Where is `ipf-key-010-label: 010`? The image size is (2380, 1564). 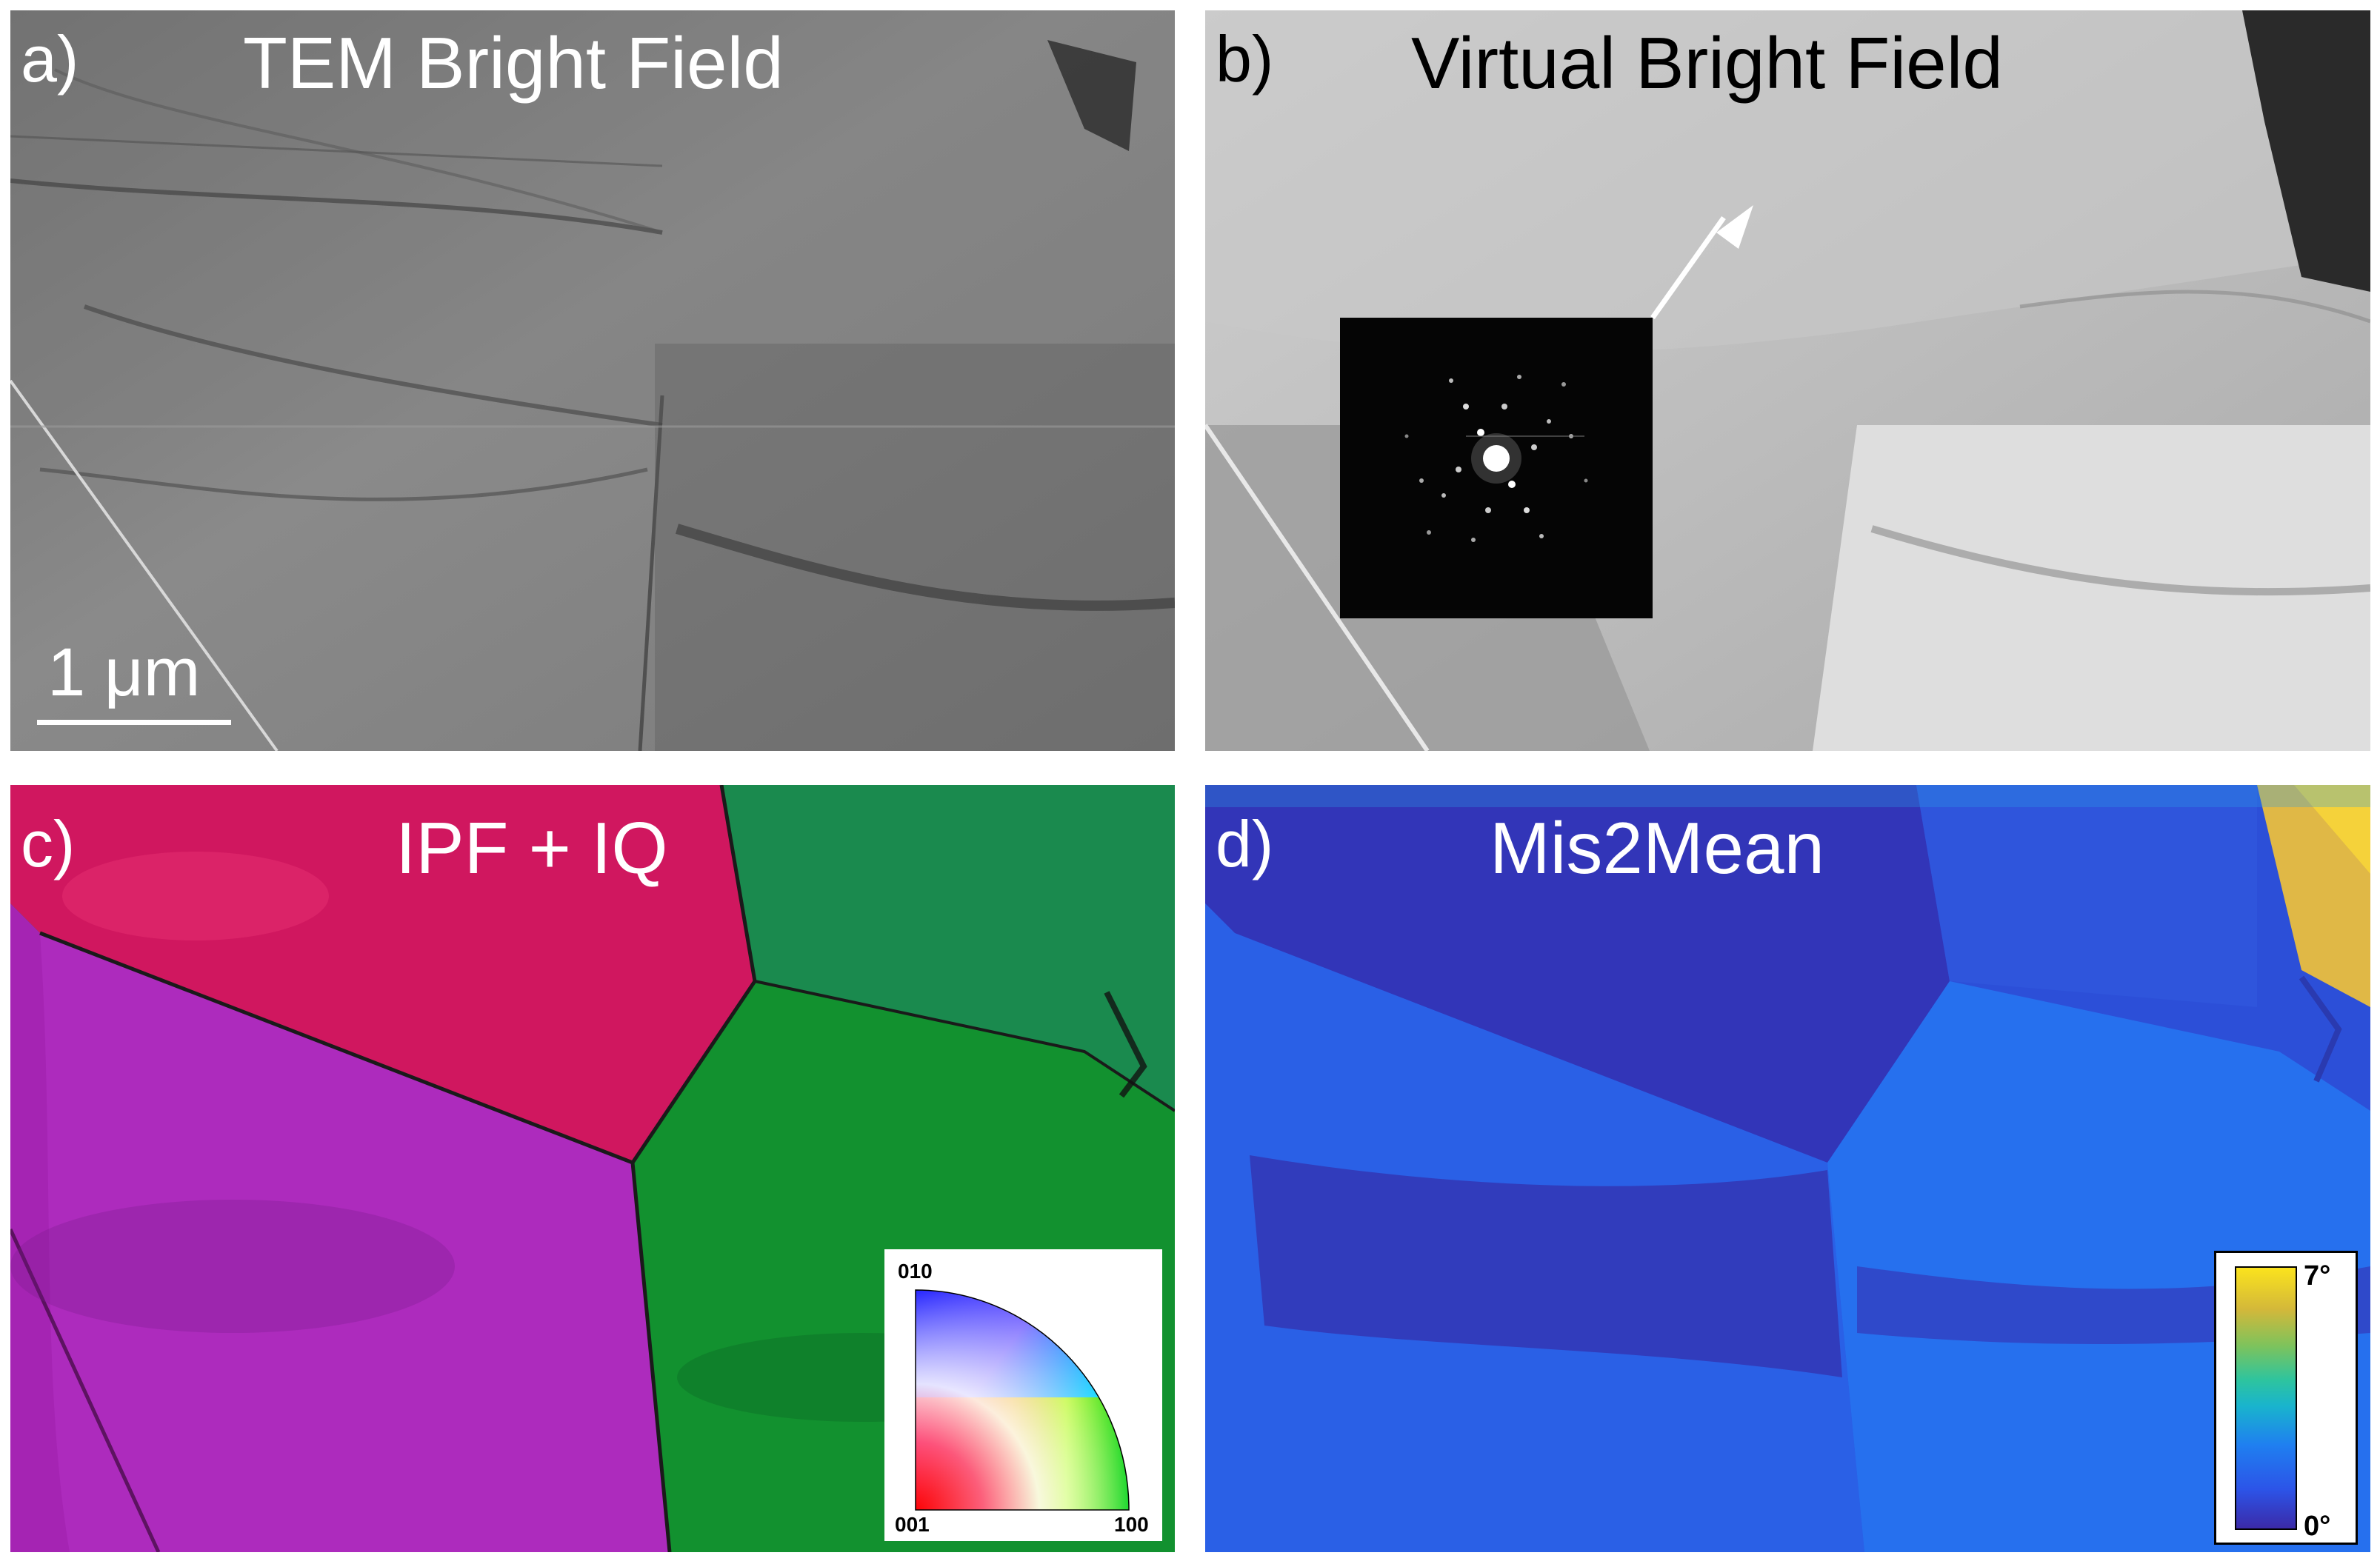 ipf-key-010-label: 010 is located at coordinates (916, 1271).